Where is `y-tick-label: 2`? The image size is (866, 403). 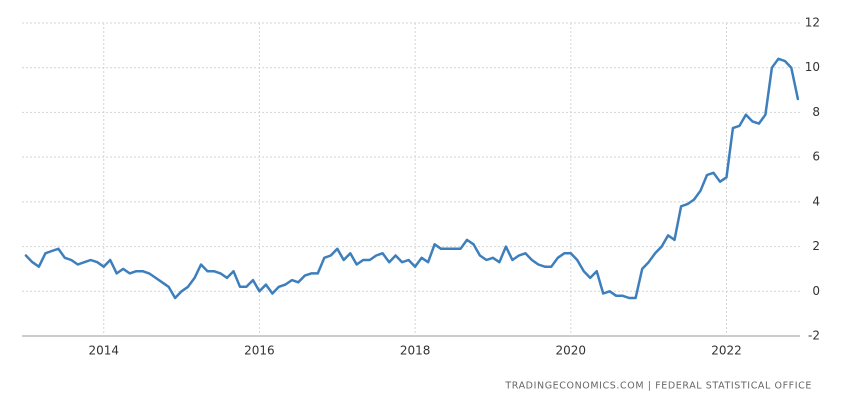
y-tick-label: 2 is located at coordinates (816, 246).